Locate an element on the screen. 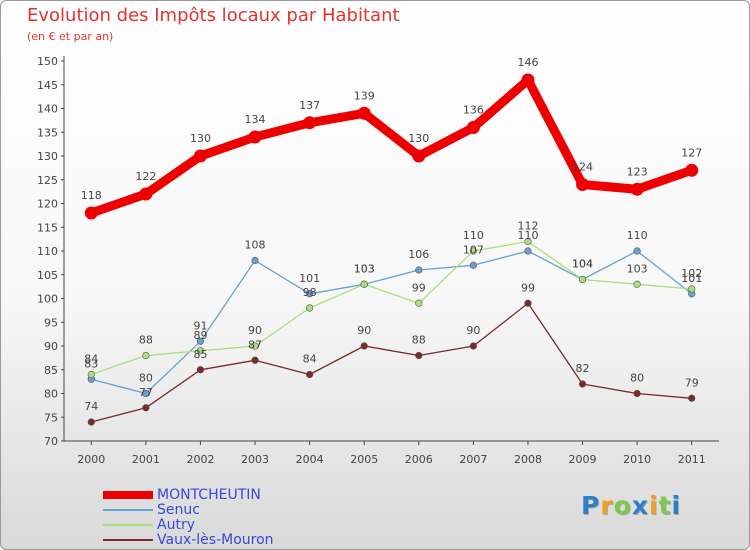  data-label-senuc: 101 is located at coordinates (309, 278).